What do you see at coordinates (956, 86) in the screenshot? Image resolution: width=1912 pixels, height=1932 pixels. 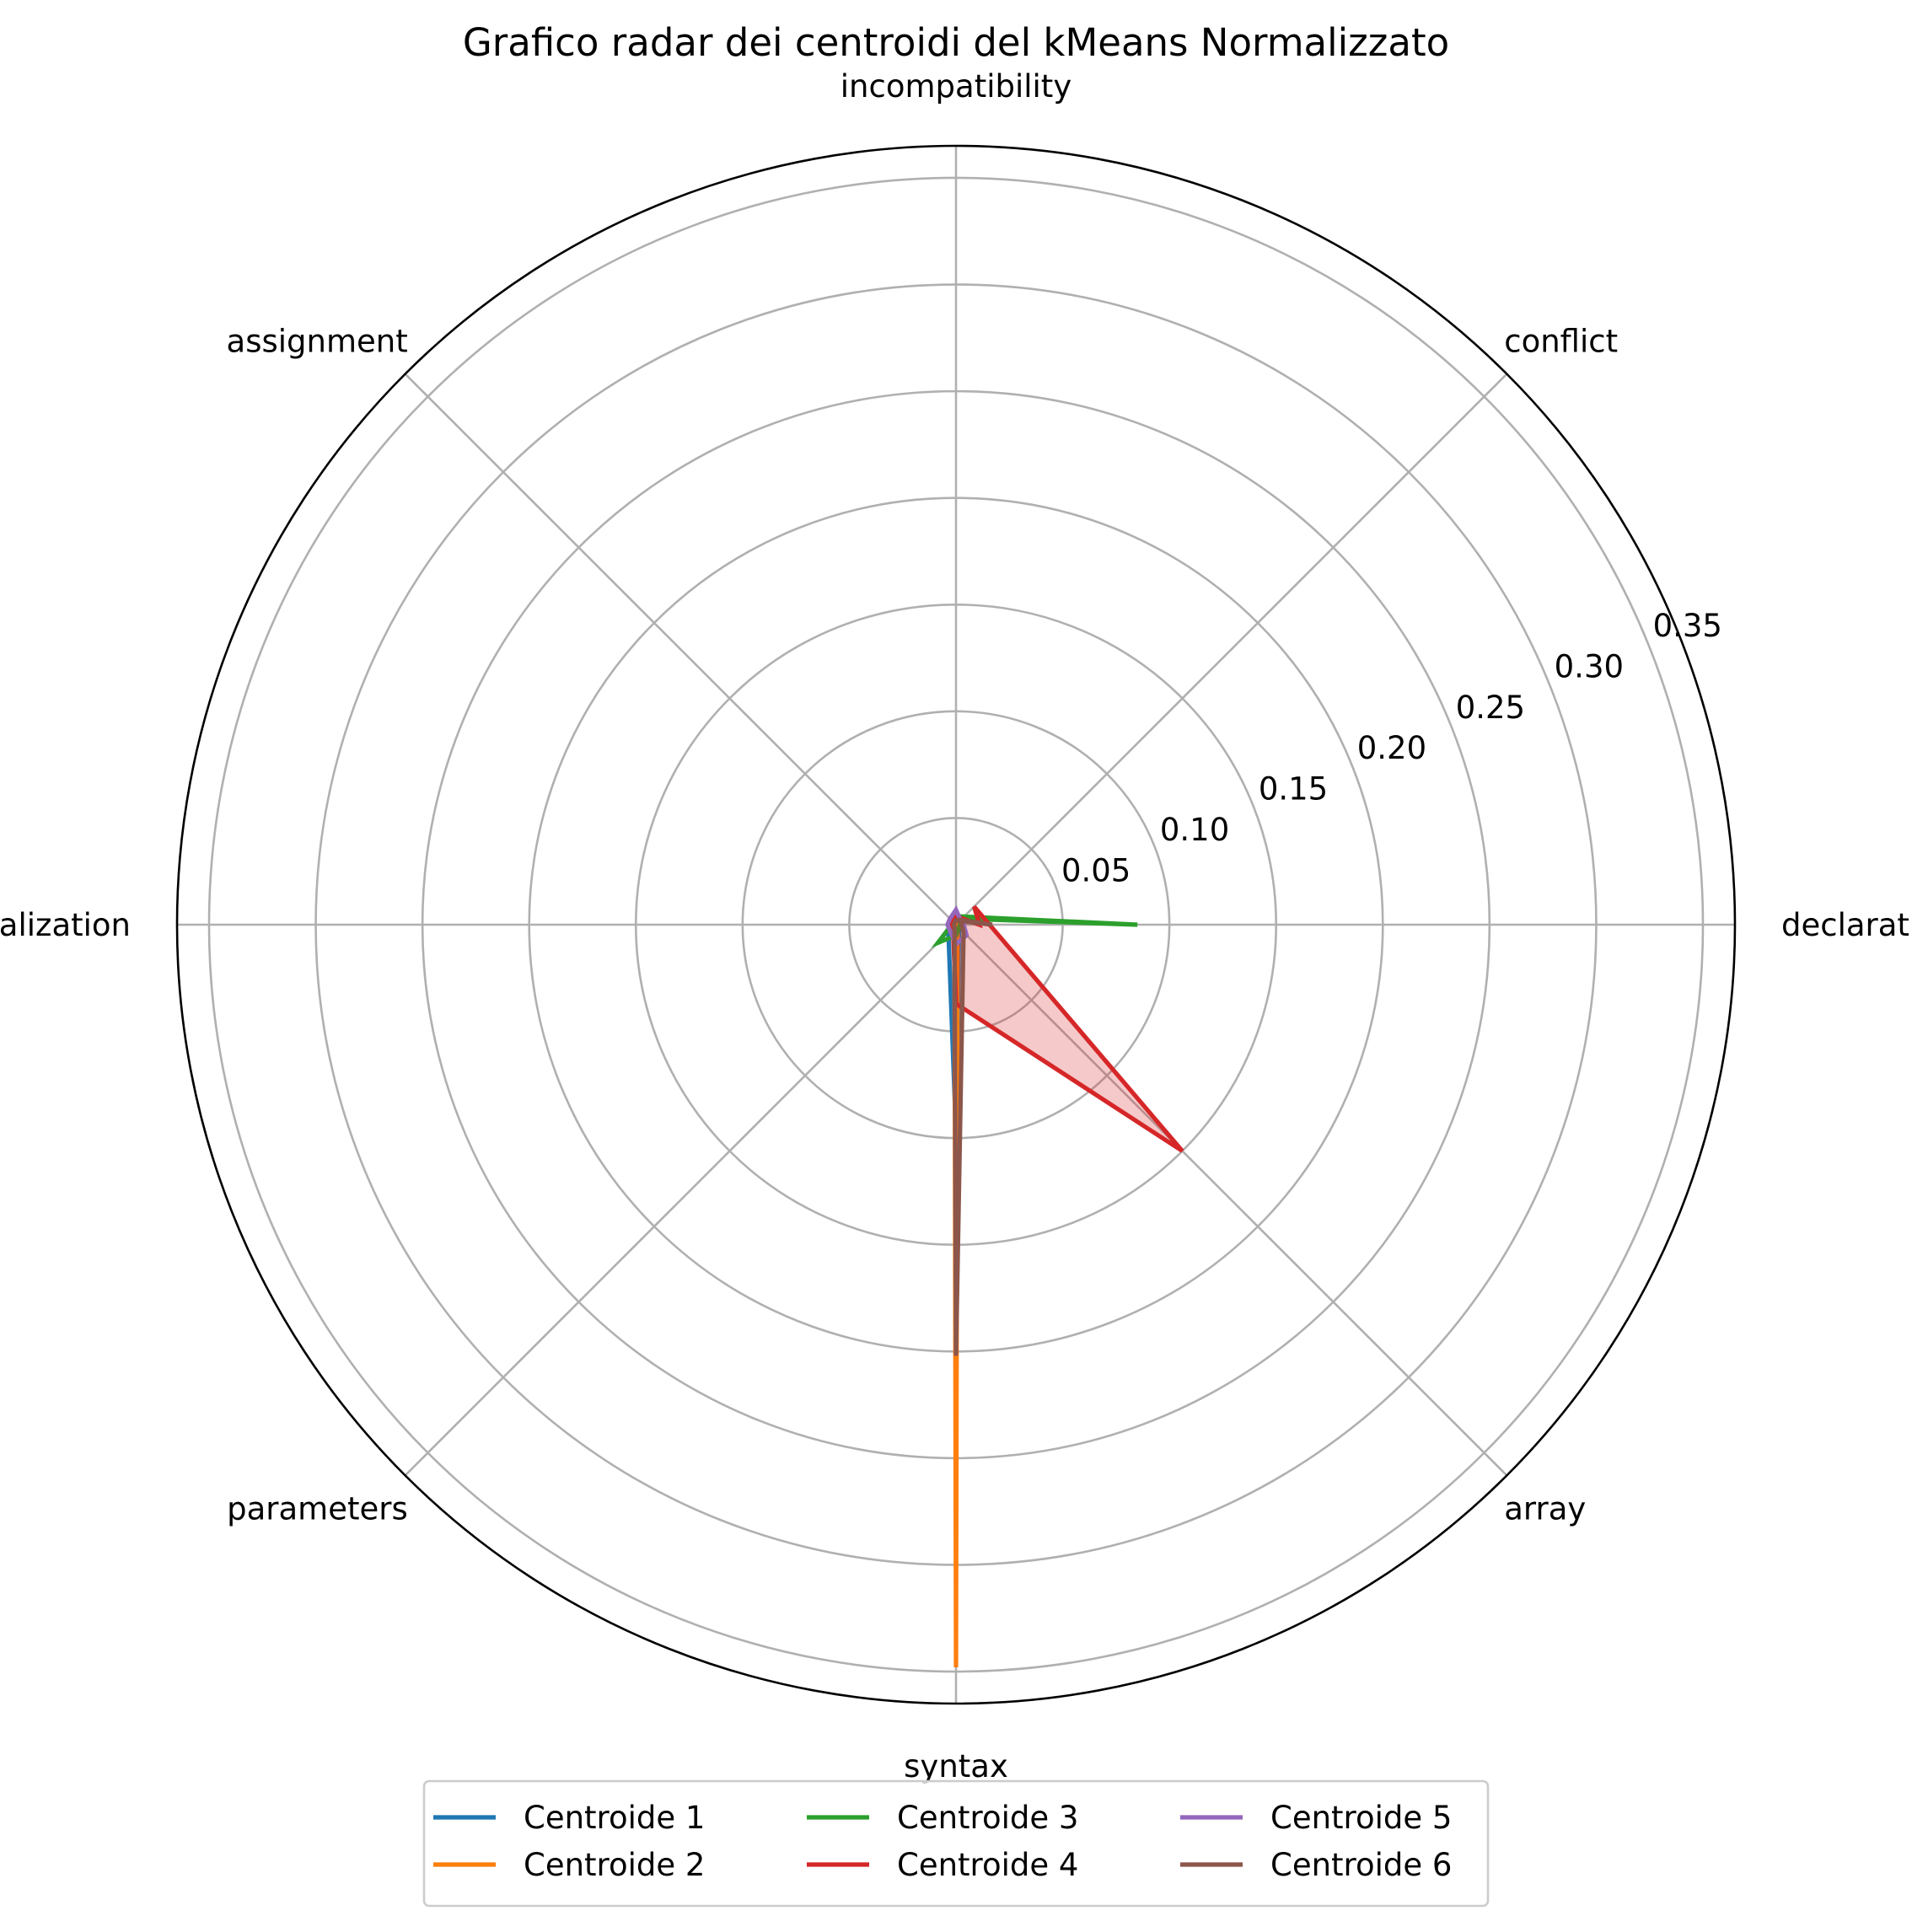 I see `category-label-incompatibility: incompatibility` at bounding box center [956, 86].